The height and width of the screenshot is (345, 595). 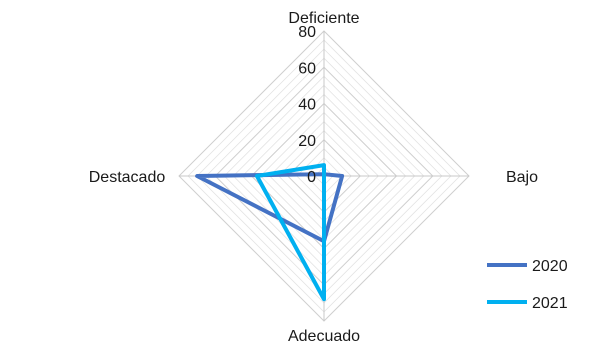 I want to click on tick-label: 40, so click(x=307, y=105).